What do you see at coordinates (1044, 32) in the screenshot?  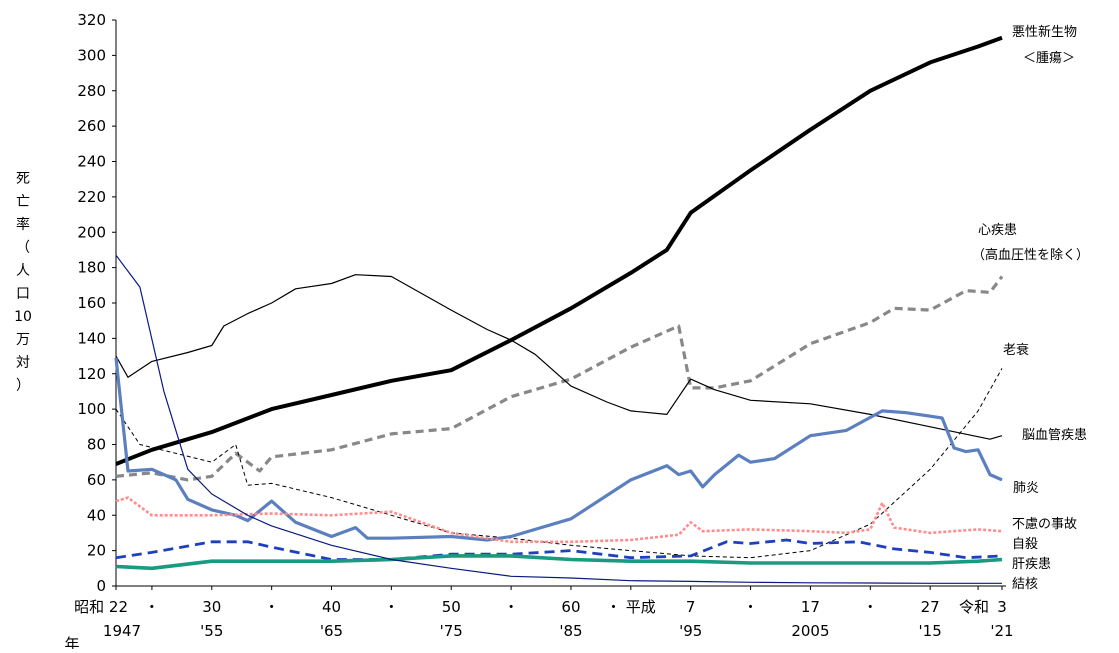 I see `series-label: 悪性新生物` at bounding box center [1044, 32].